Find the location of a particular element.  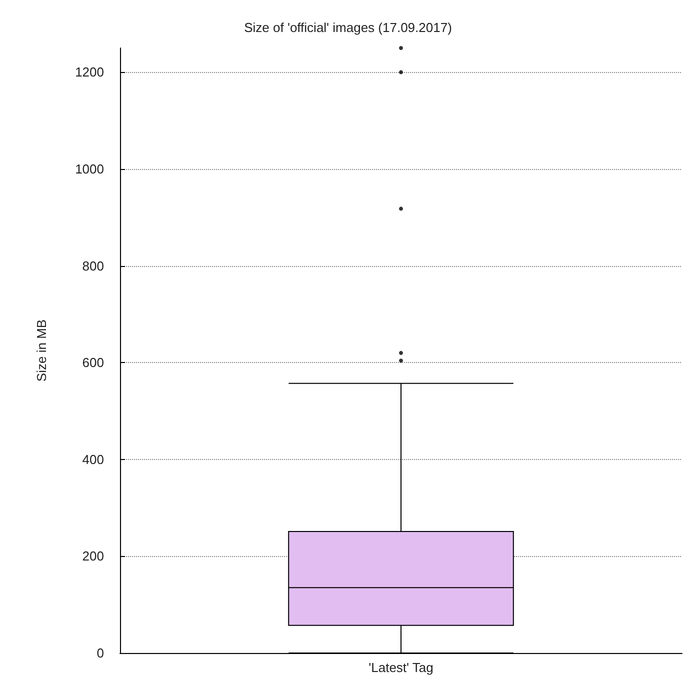

y-tick-label: 1000 is located at coordinates (89, 169).